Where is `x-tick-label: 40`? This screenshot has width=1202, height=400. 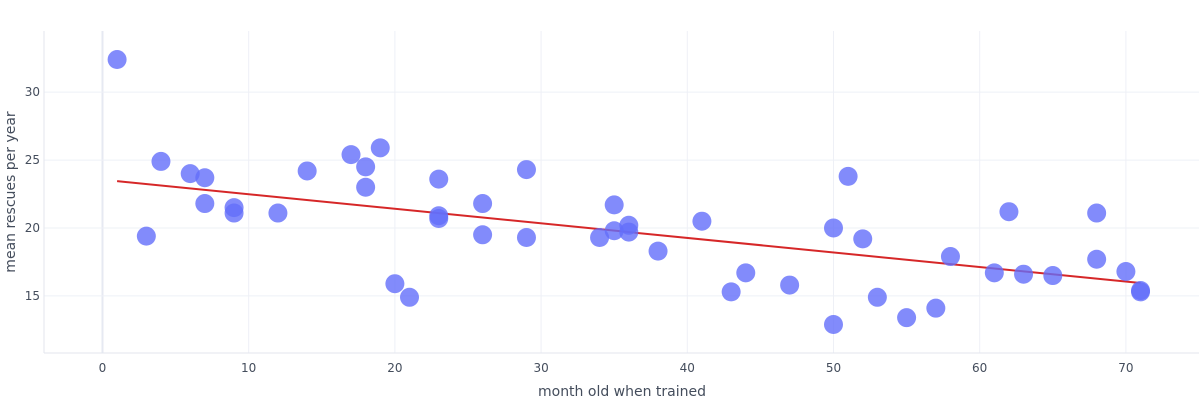 x-tick-label: 40 is located at coordinates (687, 368).